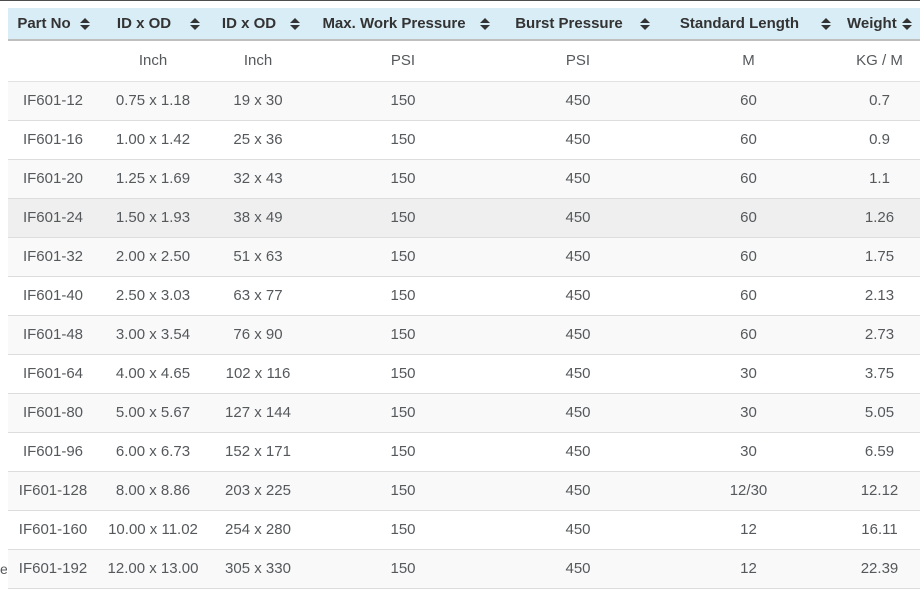 The height and width of the screenshot is (596, 920). What do you see at coordinates (460, 0) in the screenshot?
I see `top-edge-line` at bounding box center [460, 0].